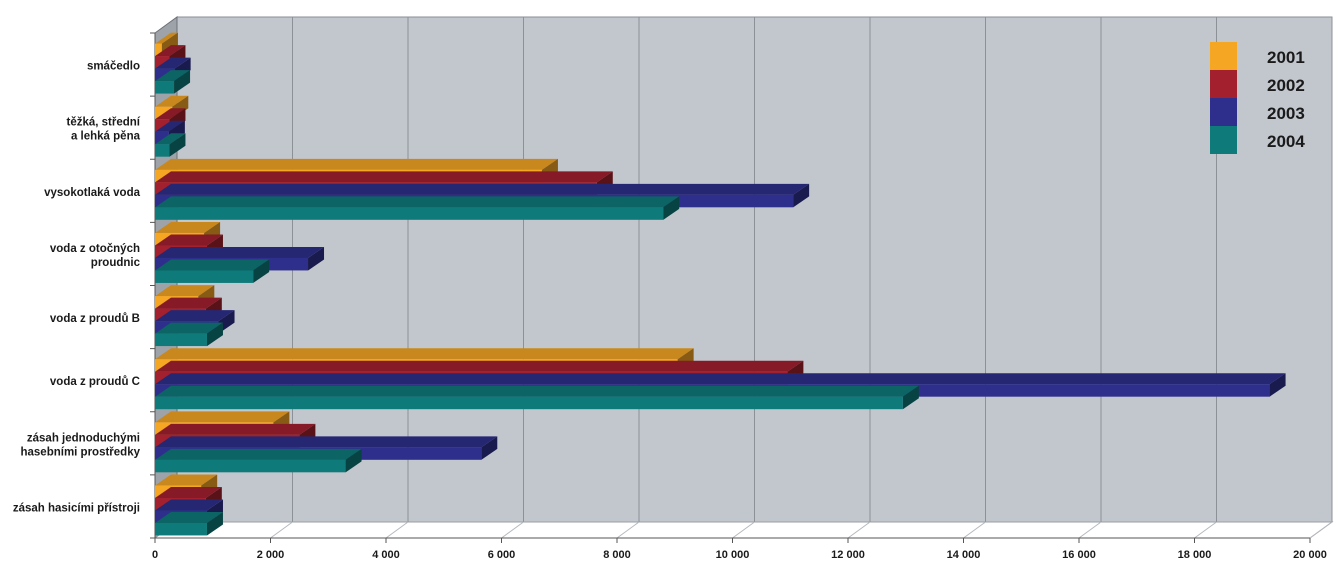 The height and width of the screenshot is (562, 1335). Describe the element at coordinates (95, 319) in the screenshot. I see `category-label: voda z proudů B` at that location.